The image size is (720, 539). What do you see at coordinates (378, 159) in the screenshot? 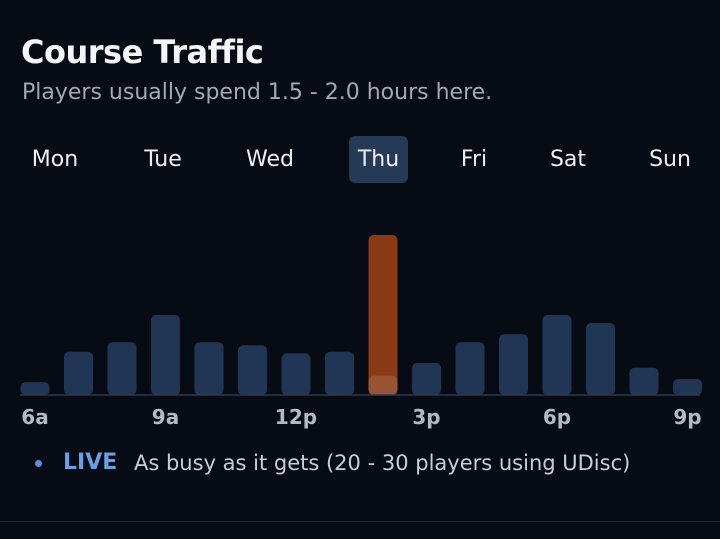
I see `day-tab-thu: Thu` at bounding box center [378, 159].